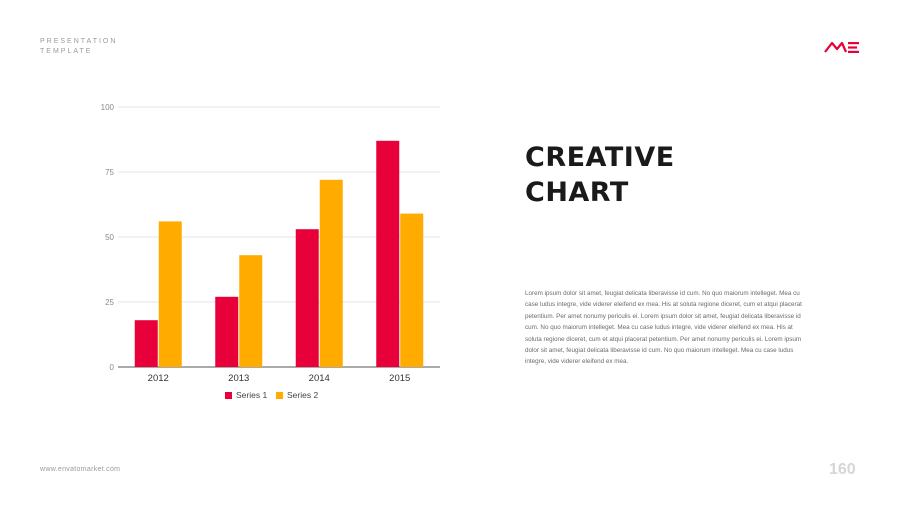 The image size is (900, 506). Describe the element at coordinates (279, 395) in the screenshot. I see `legend-swatch-series2` at that location.